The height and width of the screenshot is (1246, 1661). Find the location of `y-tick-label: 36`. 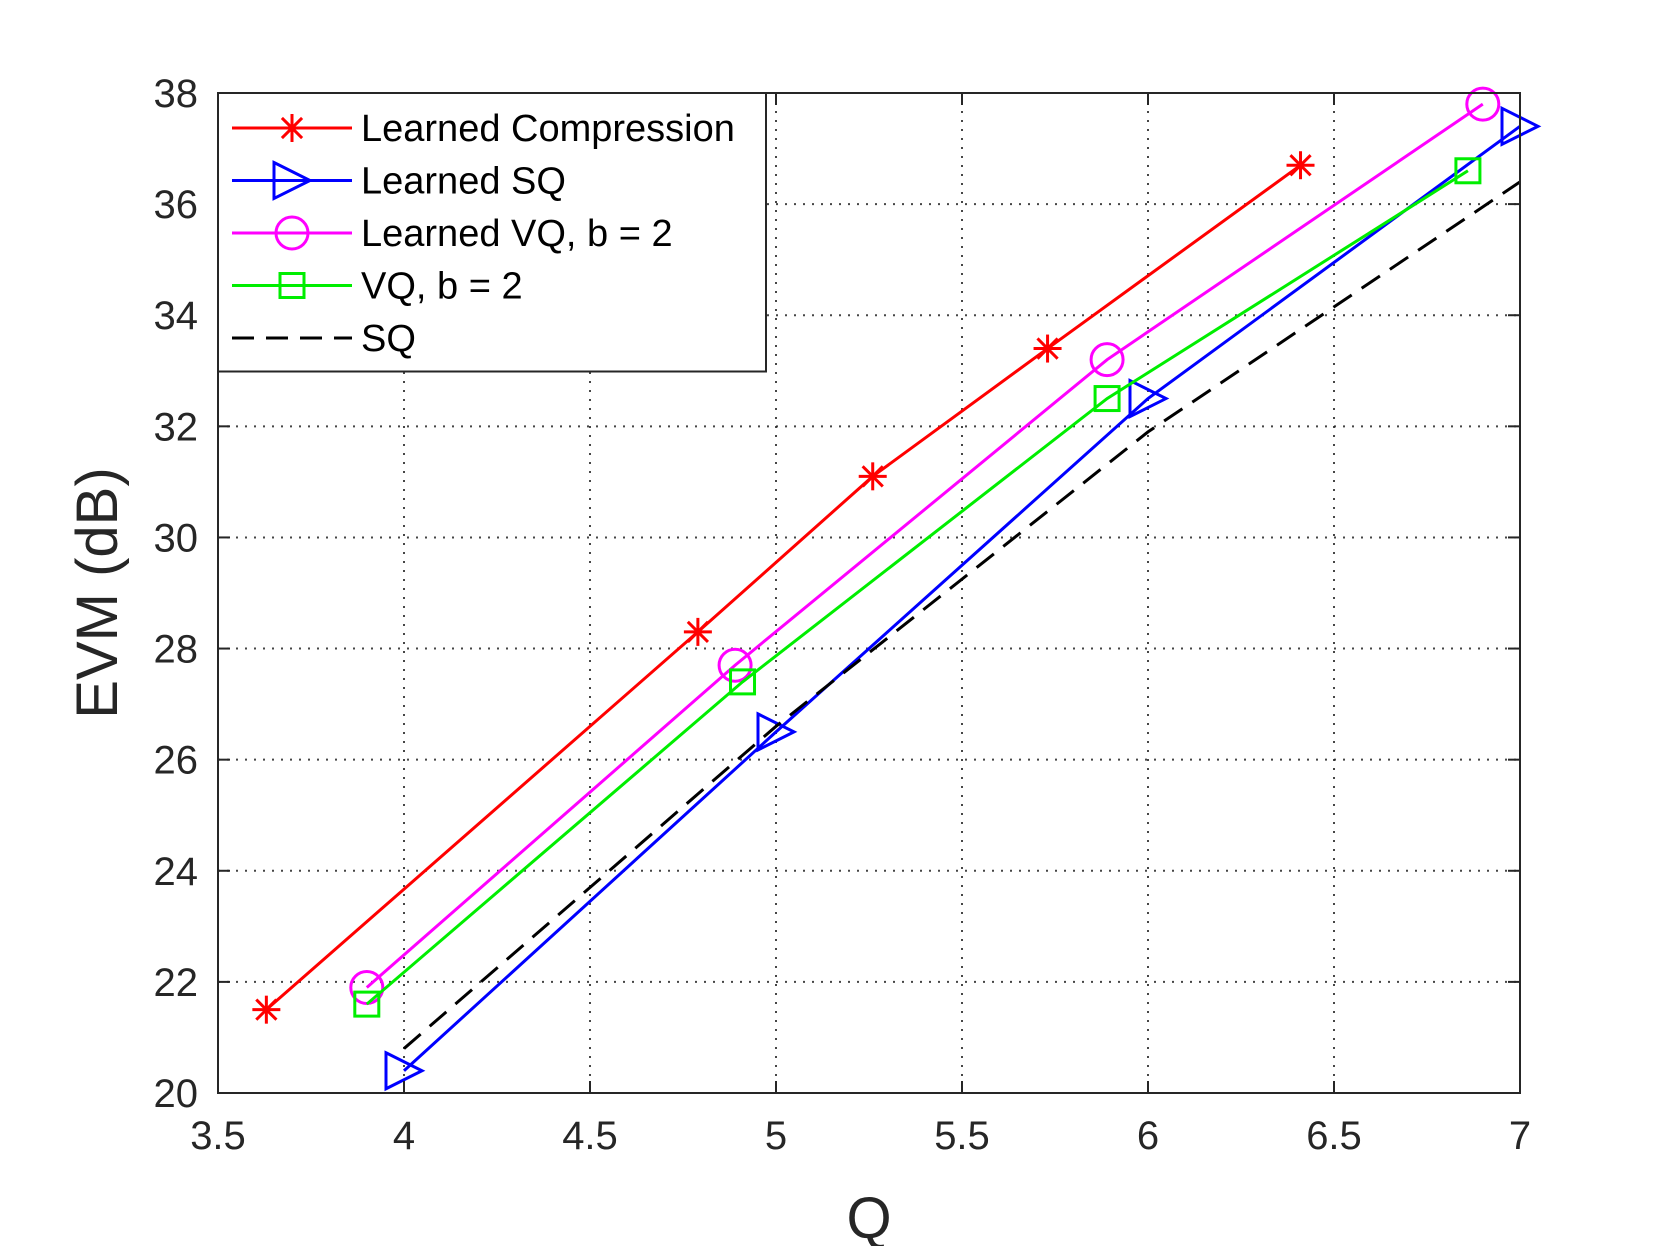

y-tick-label: 36 is located at coordinates (176, 205).